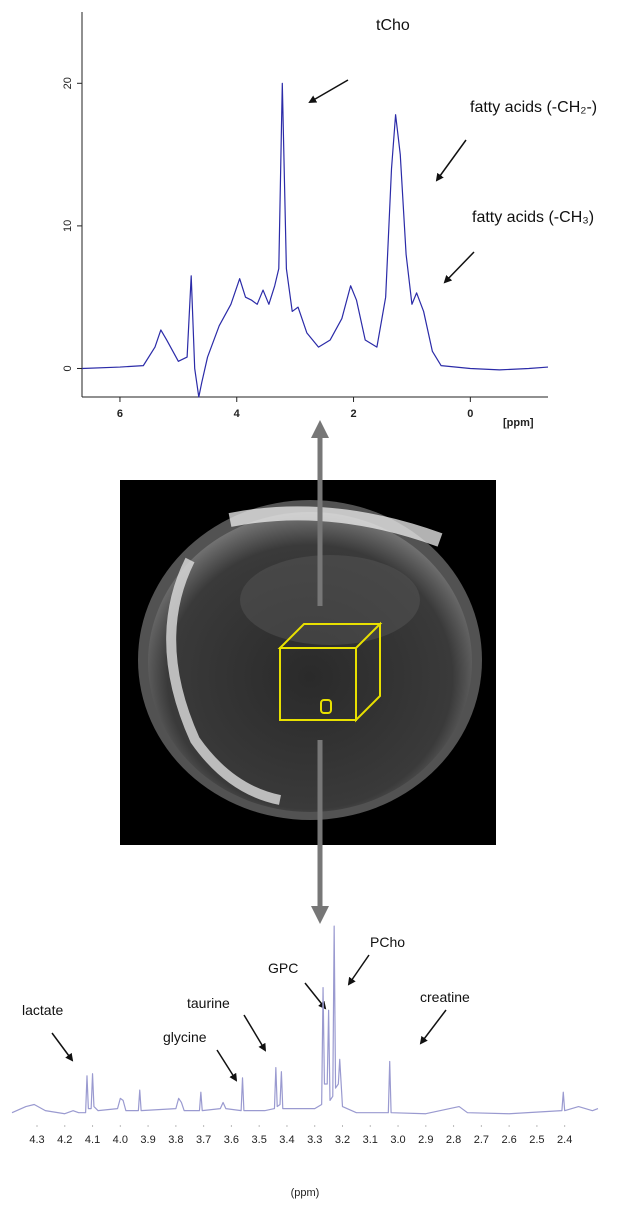 The width and height of the screenshot is (640, 1226). Describe the element at coordinates (68, 368) in the screenshot. I see `y-tick-label: 0` at that location.